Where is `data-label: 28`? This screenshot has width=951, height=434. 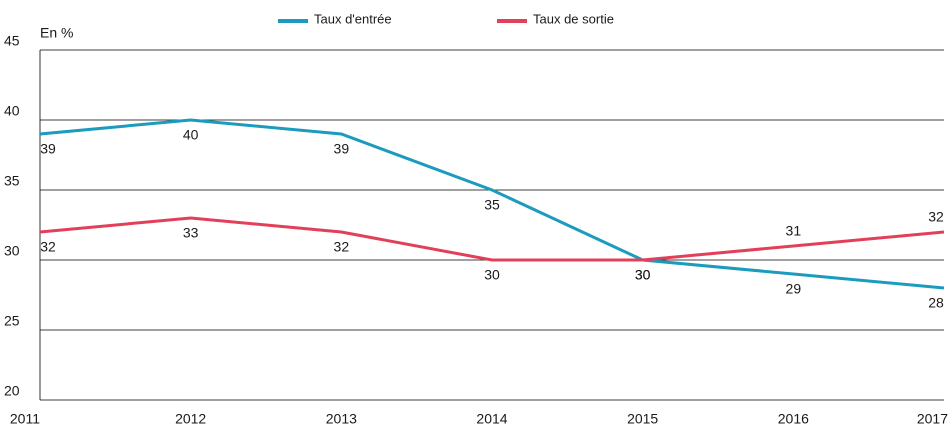 data-label: 28 is located at coordinates (936, 303).